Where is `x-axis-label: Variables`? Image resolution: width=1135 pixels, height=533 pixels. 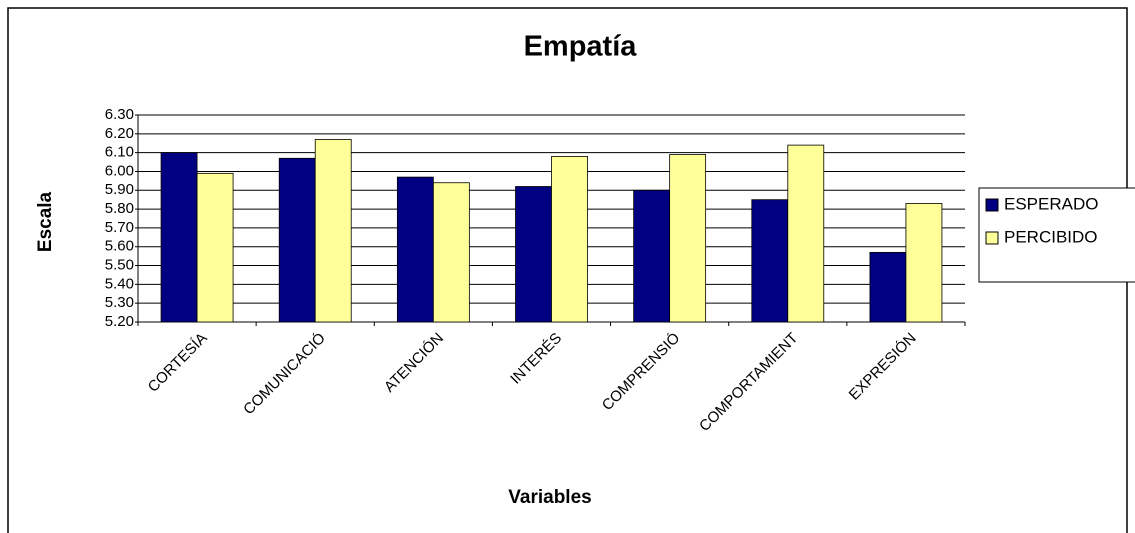
x-axis-label: Variables is located at coordinates (549, 497).